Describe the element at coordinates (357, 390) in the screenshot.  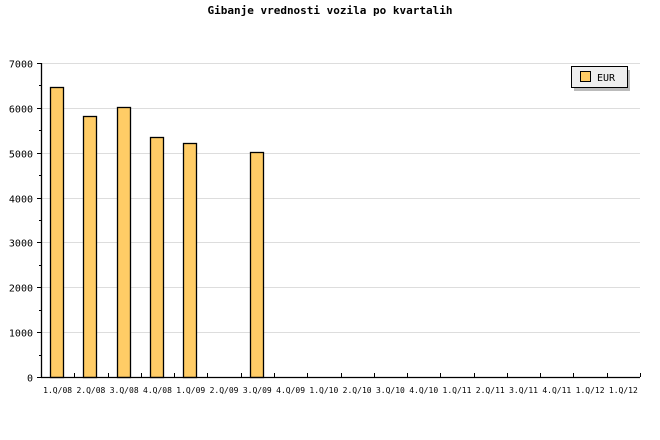
I see `x-tick-label: 2.Q/10` at that location.